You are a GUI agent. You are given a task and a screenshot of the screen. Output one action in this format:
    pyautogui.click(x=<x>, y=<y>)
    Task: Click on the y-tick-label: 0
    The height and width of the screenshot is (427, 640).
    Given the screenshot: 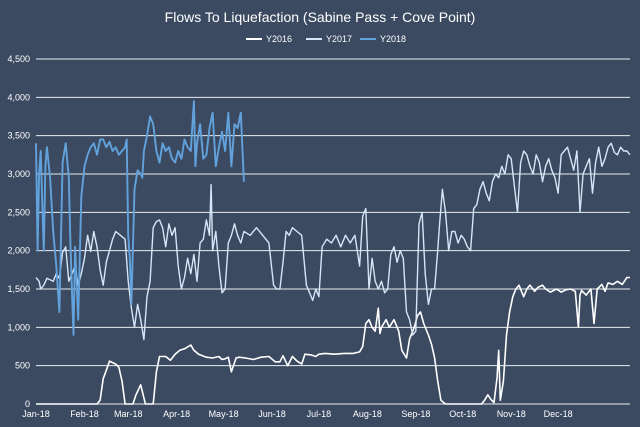 What is the action you would take?
    pyautogui.click(x=27, y=404)
    